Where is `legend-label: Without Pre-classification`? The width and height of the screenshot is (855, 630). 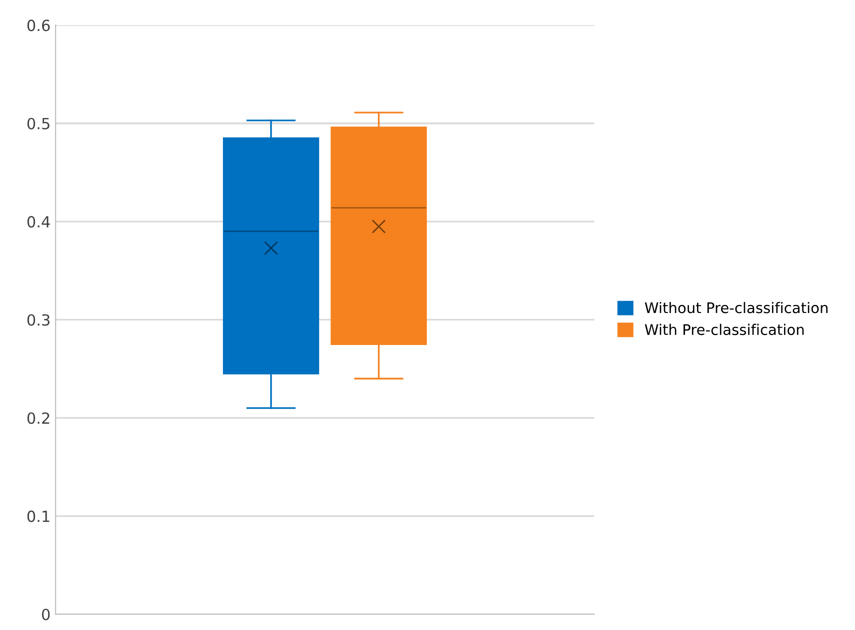
legend-label: Without Pre-classification is located at coordinates (736, 308).